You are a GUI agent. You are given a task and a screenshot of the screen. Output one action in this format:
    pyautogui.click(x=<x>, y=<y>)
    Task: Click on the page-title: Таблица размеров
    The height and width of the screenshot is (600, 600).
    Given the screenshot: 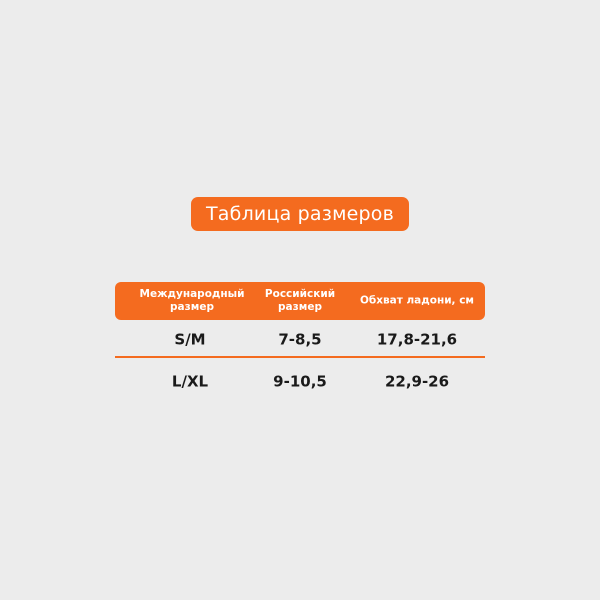 What is the action you would take?
    pyautogui.click(x=300, y=214)
    